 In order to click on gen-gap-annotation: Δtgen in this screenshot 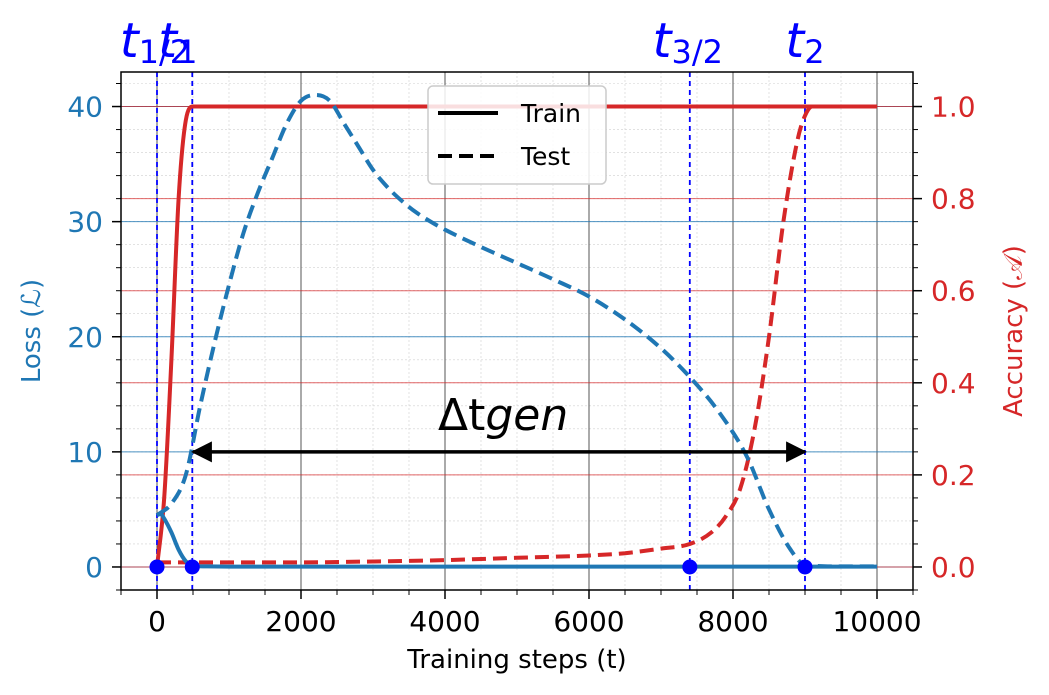, I will do `click(499, 426)`.